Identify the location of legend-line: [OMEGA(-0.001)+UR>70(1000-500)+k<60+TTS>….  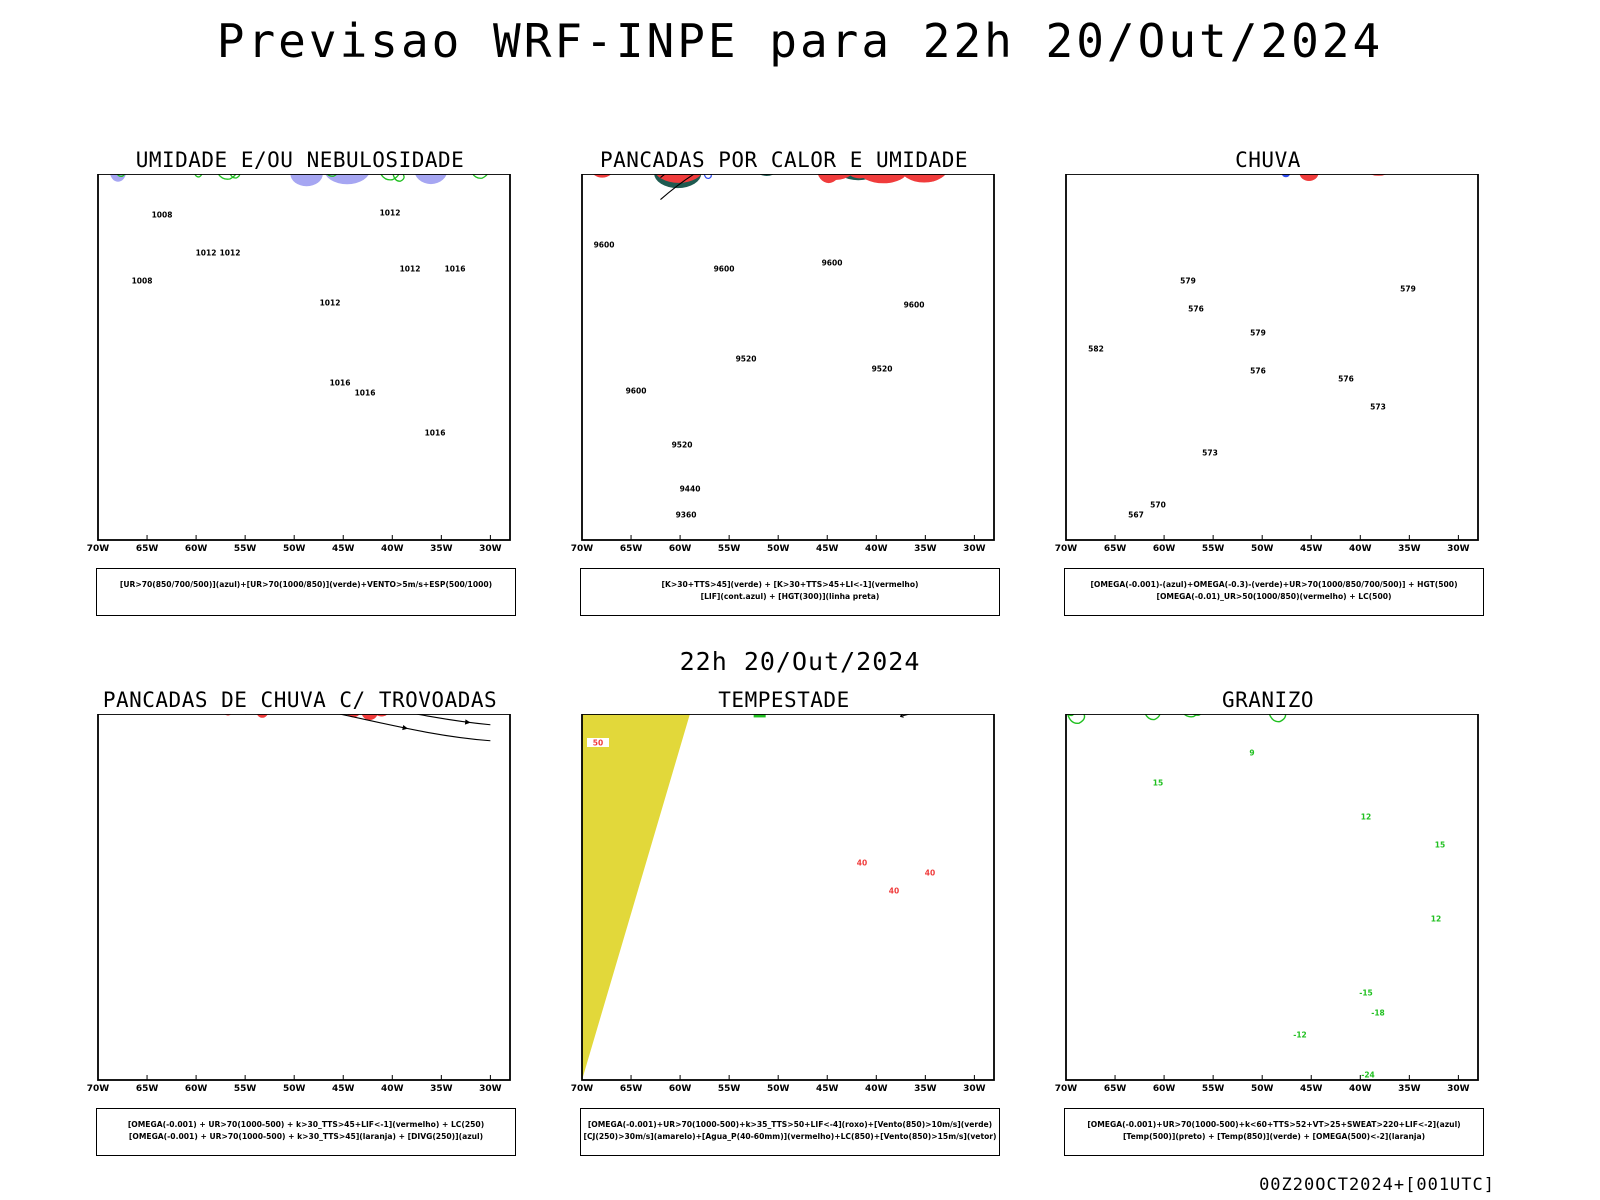
(1274, 1124).